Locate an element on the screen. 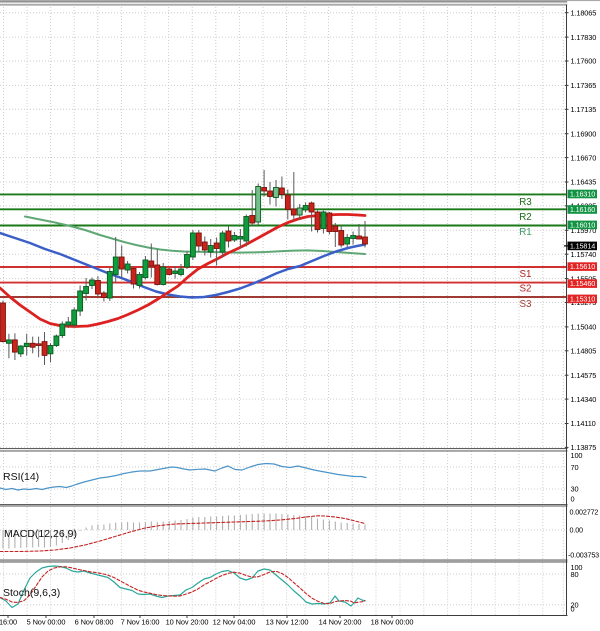 Image resolution: width=600 pixels, height=631 pixels. svg-text: 1.15610 is located at coordinates (582, 266).